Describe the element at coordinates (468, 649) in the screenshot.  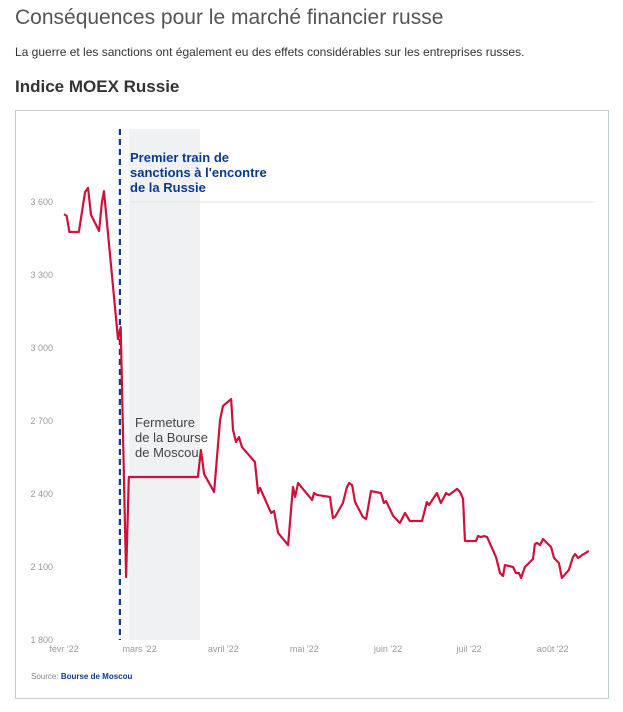
I see `x-tick-label: juil '22` at that location.